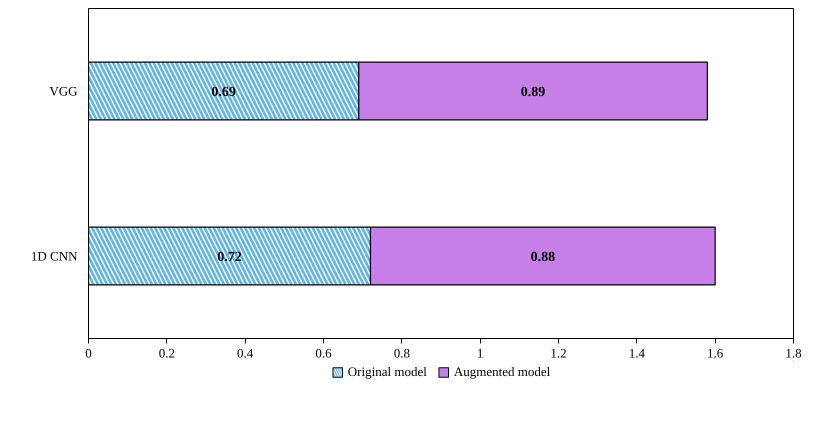  What do you see at coordinates (402, 353) in the screenshot?
I see `x-tick-label: 0.8` at bounding box center [402, 353].